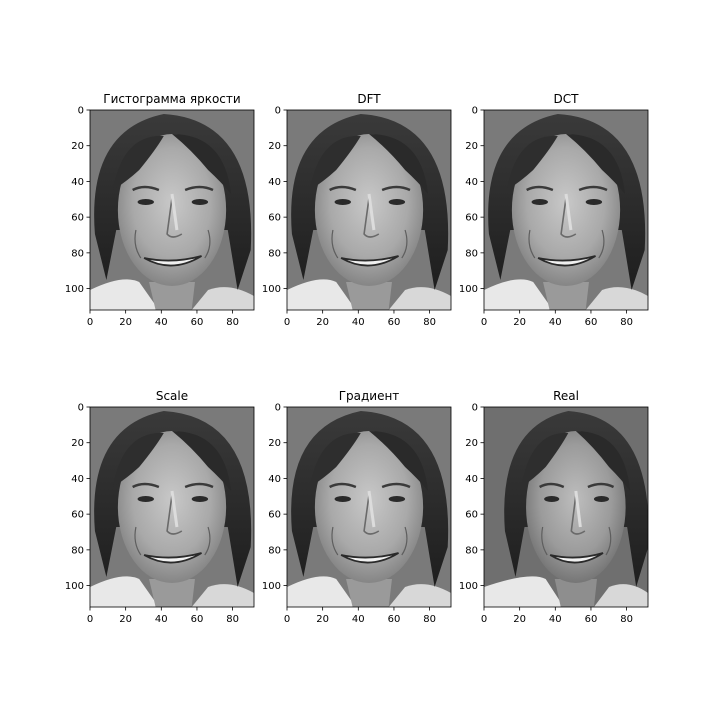 This screenshot has width=720, height=720. I want to click on image-panel: Real 0 20 40 60 80 100 0 20 40 60 80, so click(554, 507).